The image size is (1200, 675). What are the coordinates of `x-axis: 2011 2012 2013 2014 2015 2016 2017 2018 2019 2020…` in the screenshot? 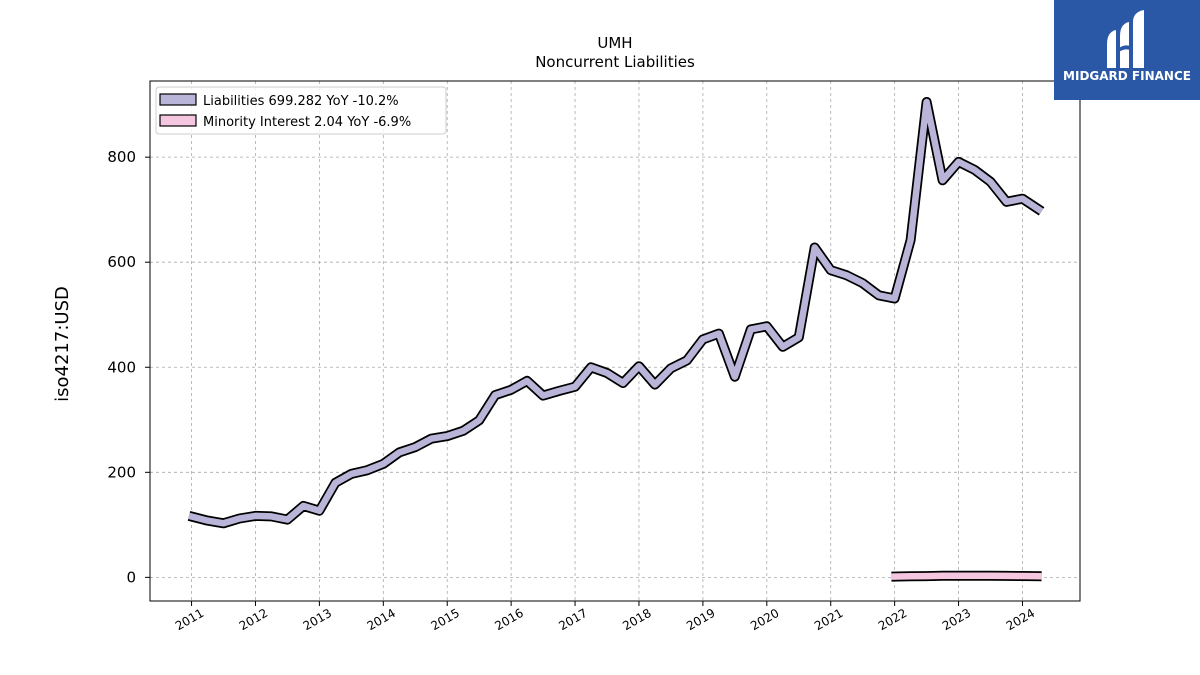 It's located at (605, 617).